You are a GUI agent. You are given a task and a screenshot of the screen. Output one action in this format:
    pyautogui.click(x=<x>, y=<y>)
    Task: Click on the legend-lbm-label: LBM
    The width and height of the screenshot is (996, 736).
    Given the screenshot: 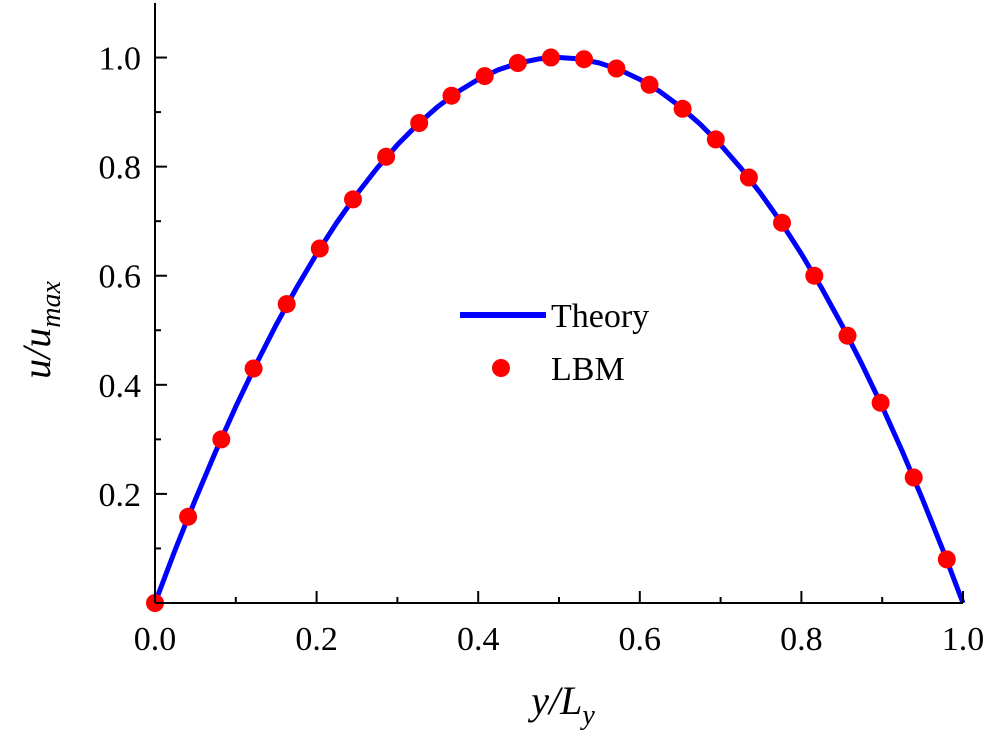 What is the action you would take?
    pyautogui.click(x=588, y=369)
    